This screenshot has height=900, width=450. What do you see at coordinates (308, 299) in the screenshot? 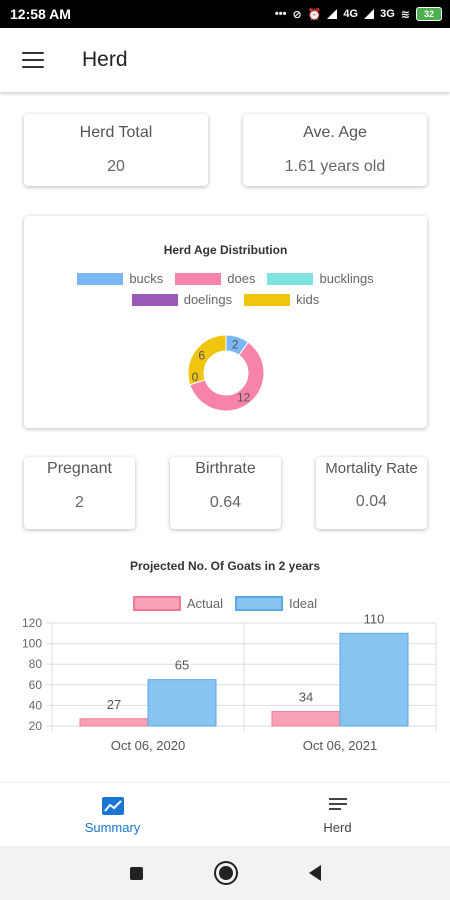
I see `legend-label: kids` at bounding box center [308, 299].